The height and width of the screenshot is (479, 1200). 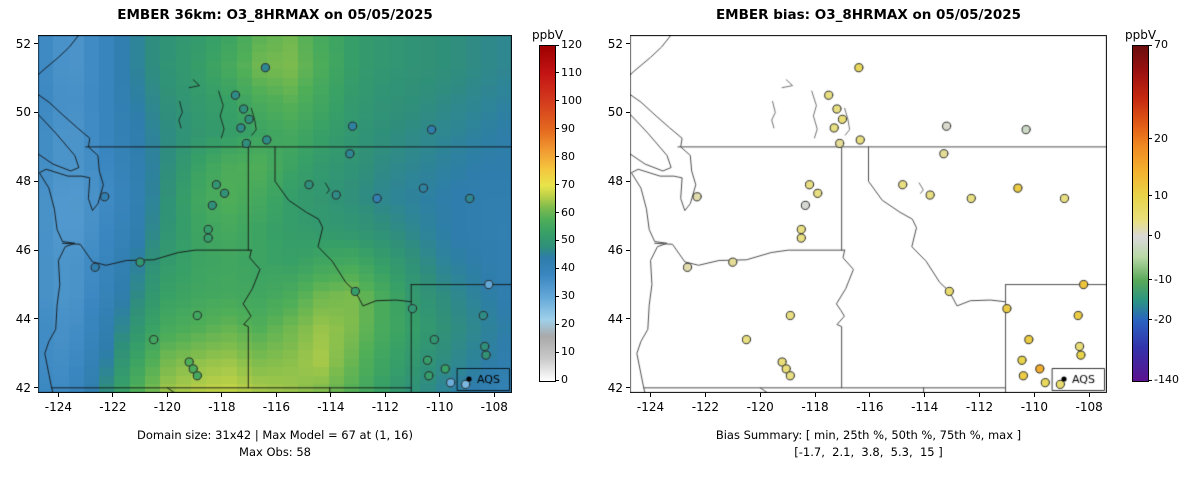 I want to click on colorbar-tick-label: -140, so click(x=1166, y=379).